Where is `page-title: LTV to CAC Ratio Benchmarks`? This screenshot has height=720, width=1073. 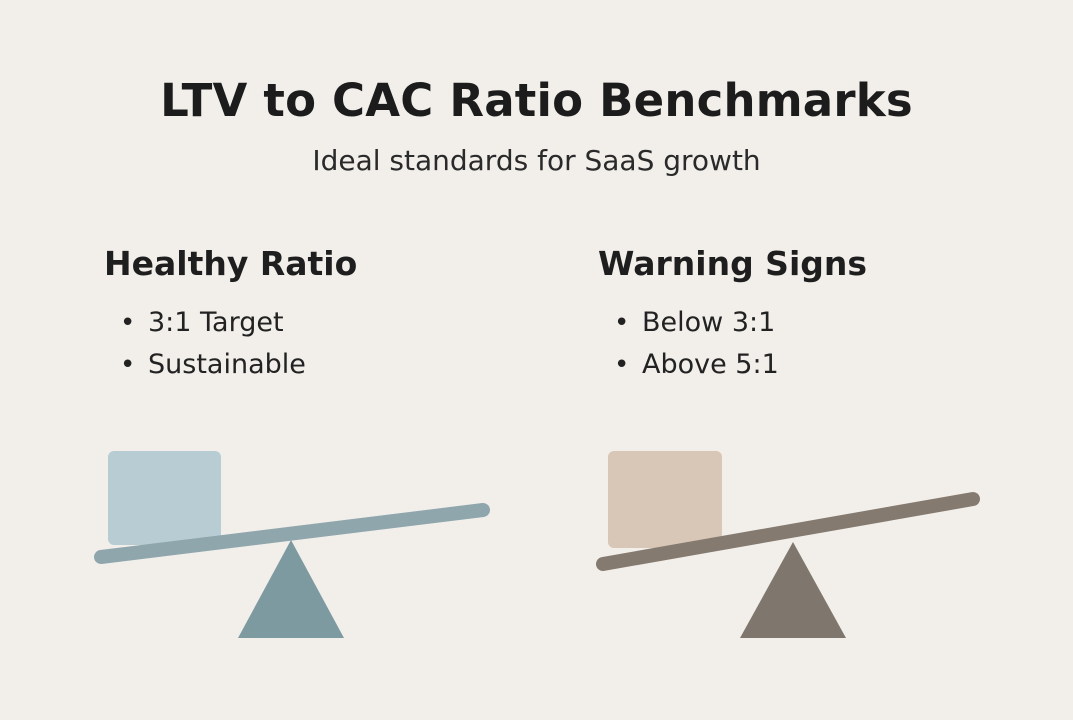 page-title: LTV to CAC Ratio Benchmarks is located at coordinates (536, 100).